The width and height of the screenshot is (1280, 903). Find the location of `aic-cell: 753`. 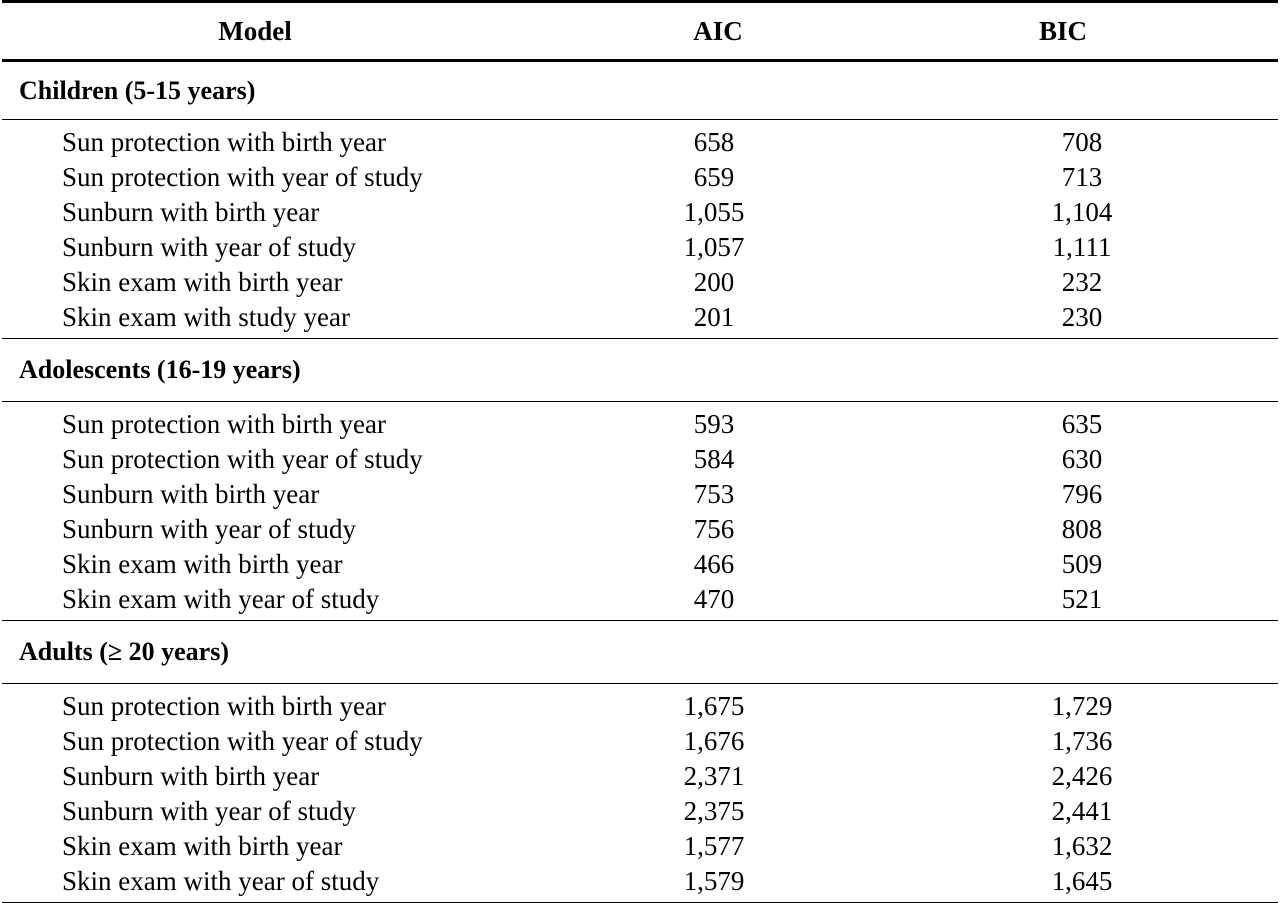

aic-cell: 753 is located at coordinates (714, 494).